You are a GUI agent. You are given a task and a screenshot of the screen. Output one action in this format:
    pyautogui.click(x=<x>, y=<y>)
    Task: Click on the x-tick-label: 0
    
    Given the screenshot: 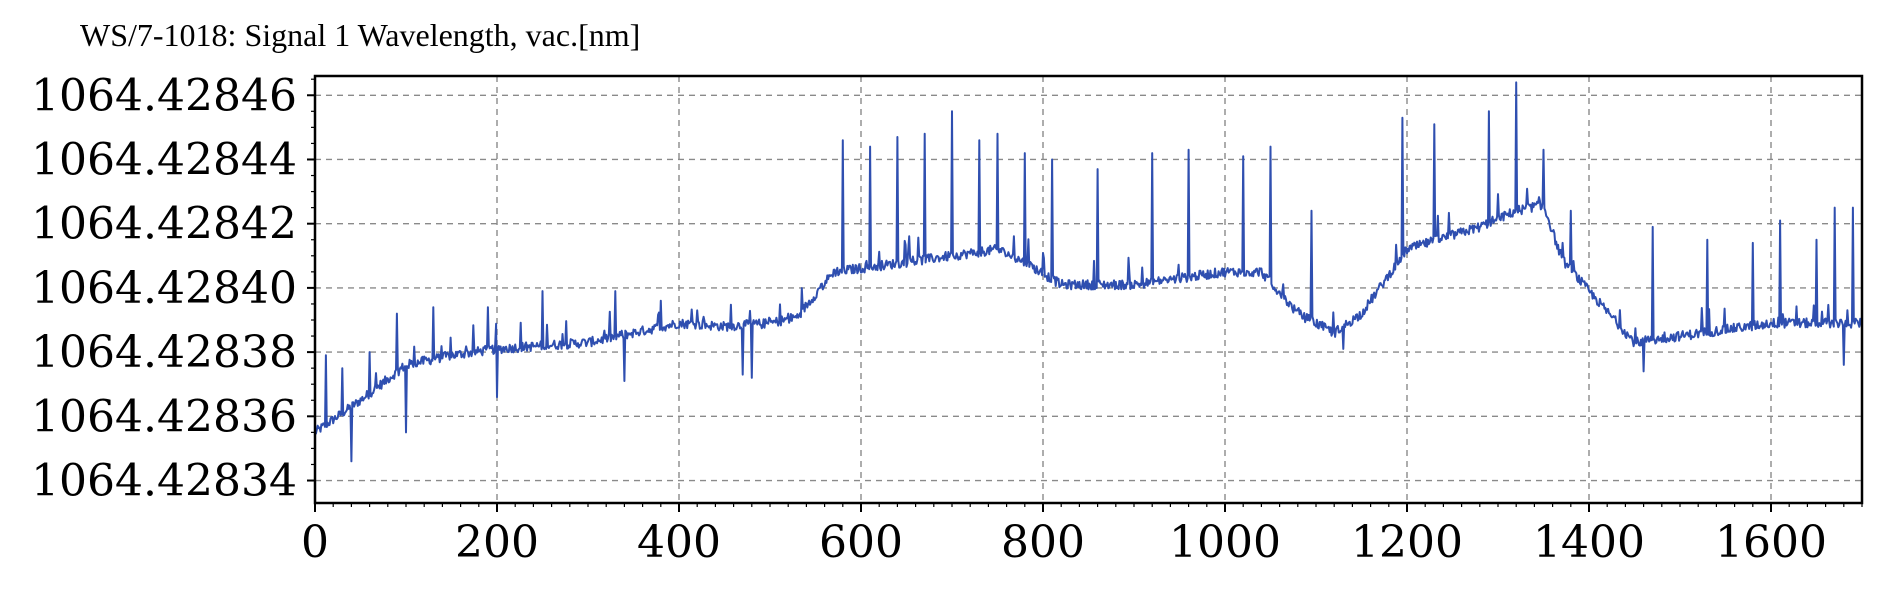 What is the action you would take?
    pyautogui.click(x=315, y=542)
    